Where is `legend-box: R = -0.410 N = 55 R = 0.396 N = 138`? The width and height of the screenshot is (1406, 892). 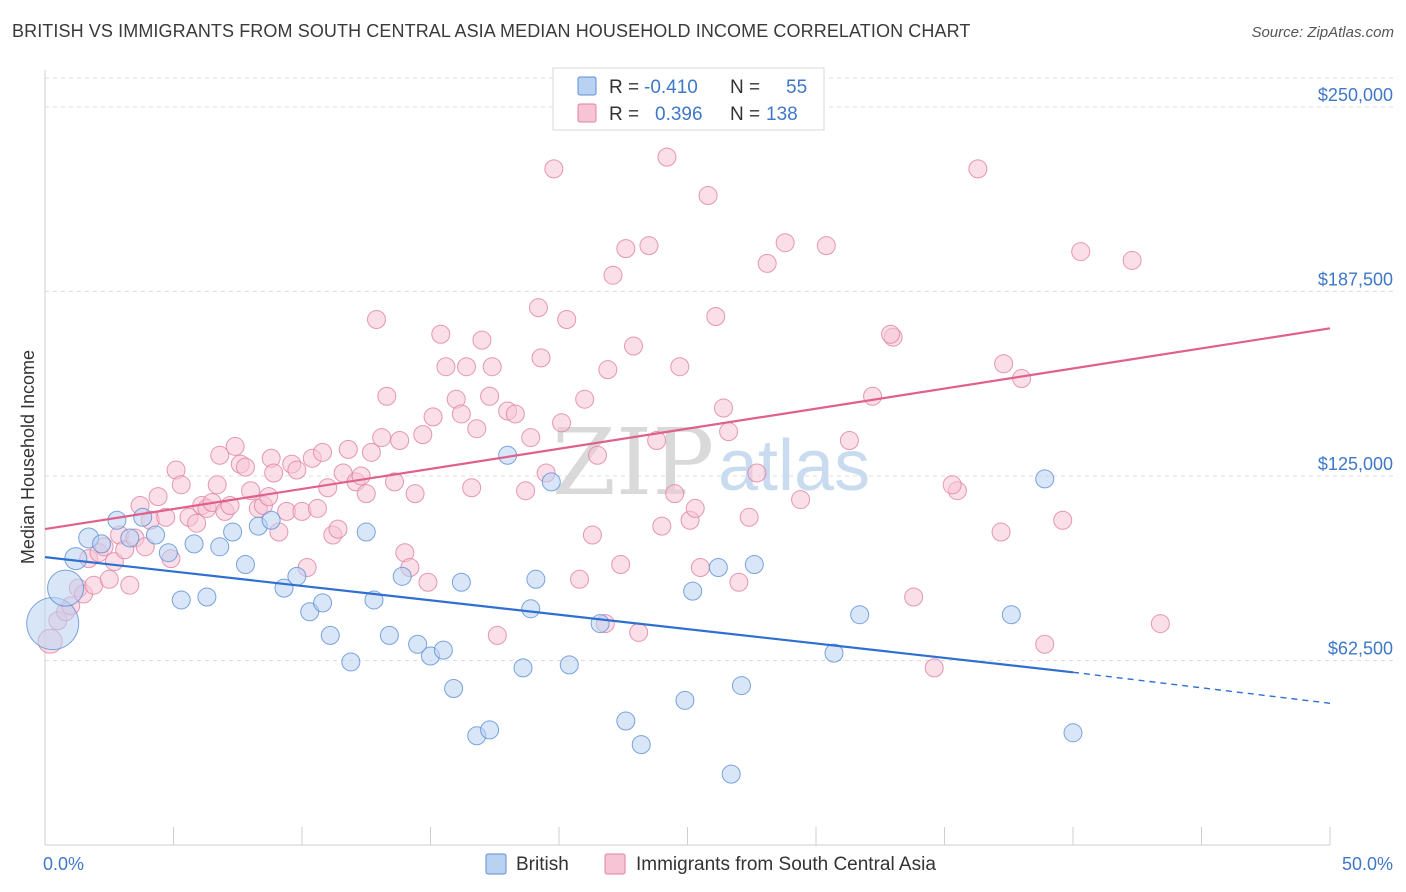 legend-box: R = -0.410 N = 55 R = 0.396 N = 138 is located at coordinates (688, 99).